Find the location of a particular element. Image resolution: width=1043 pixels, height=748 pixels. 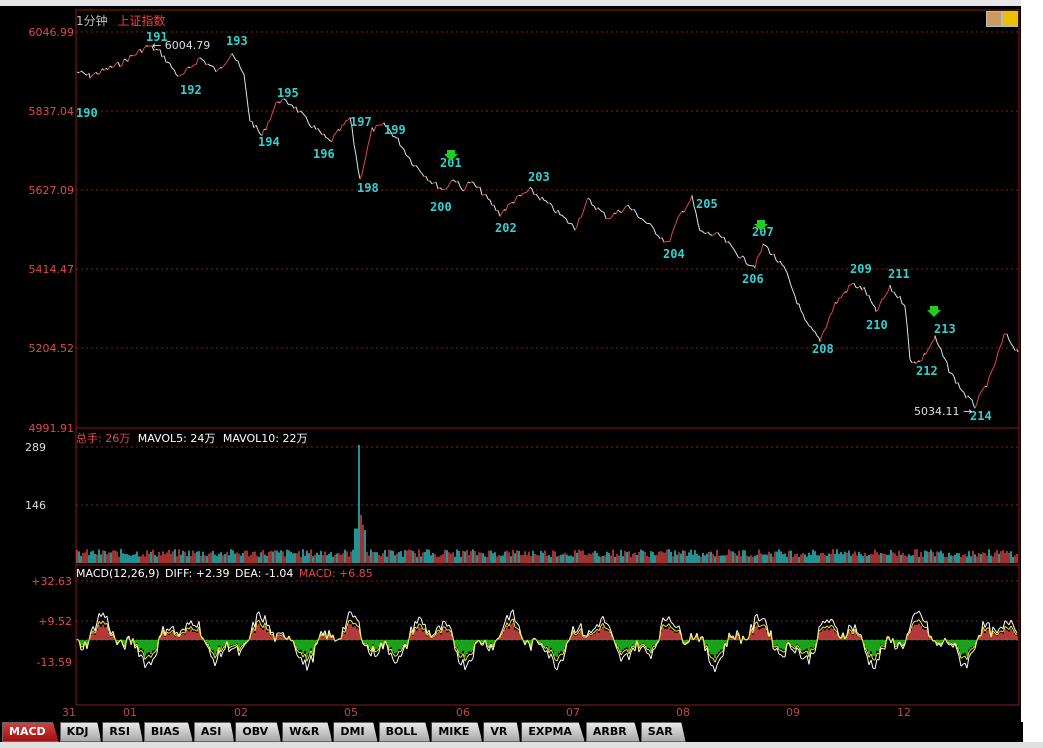

wave-label: 210 is located at coordinates (877, 325).